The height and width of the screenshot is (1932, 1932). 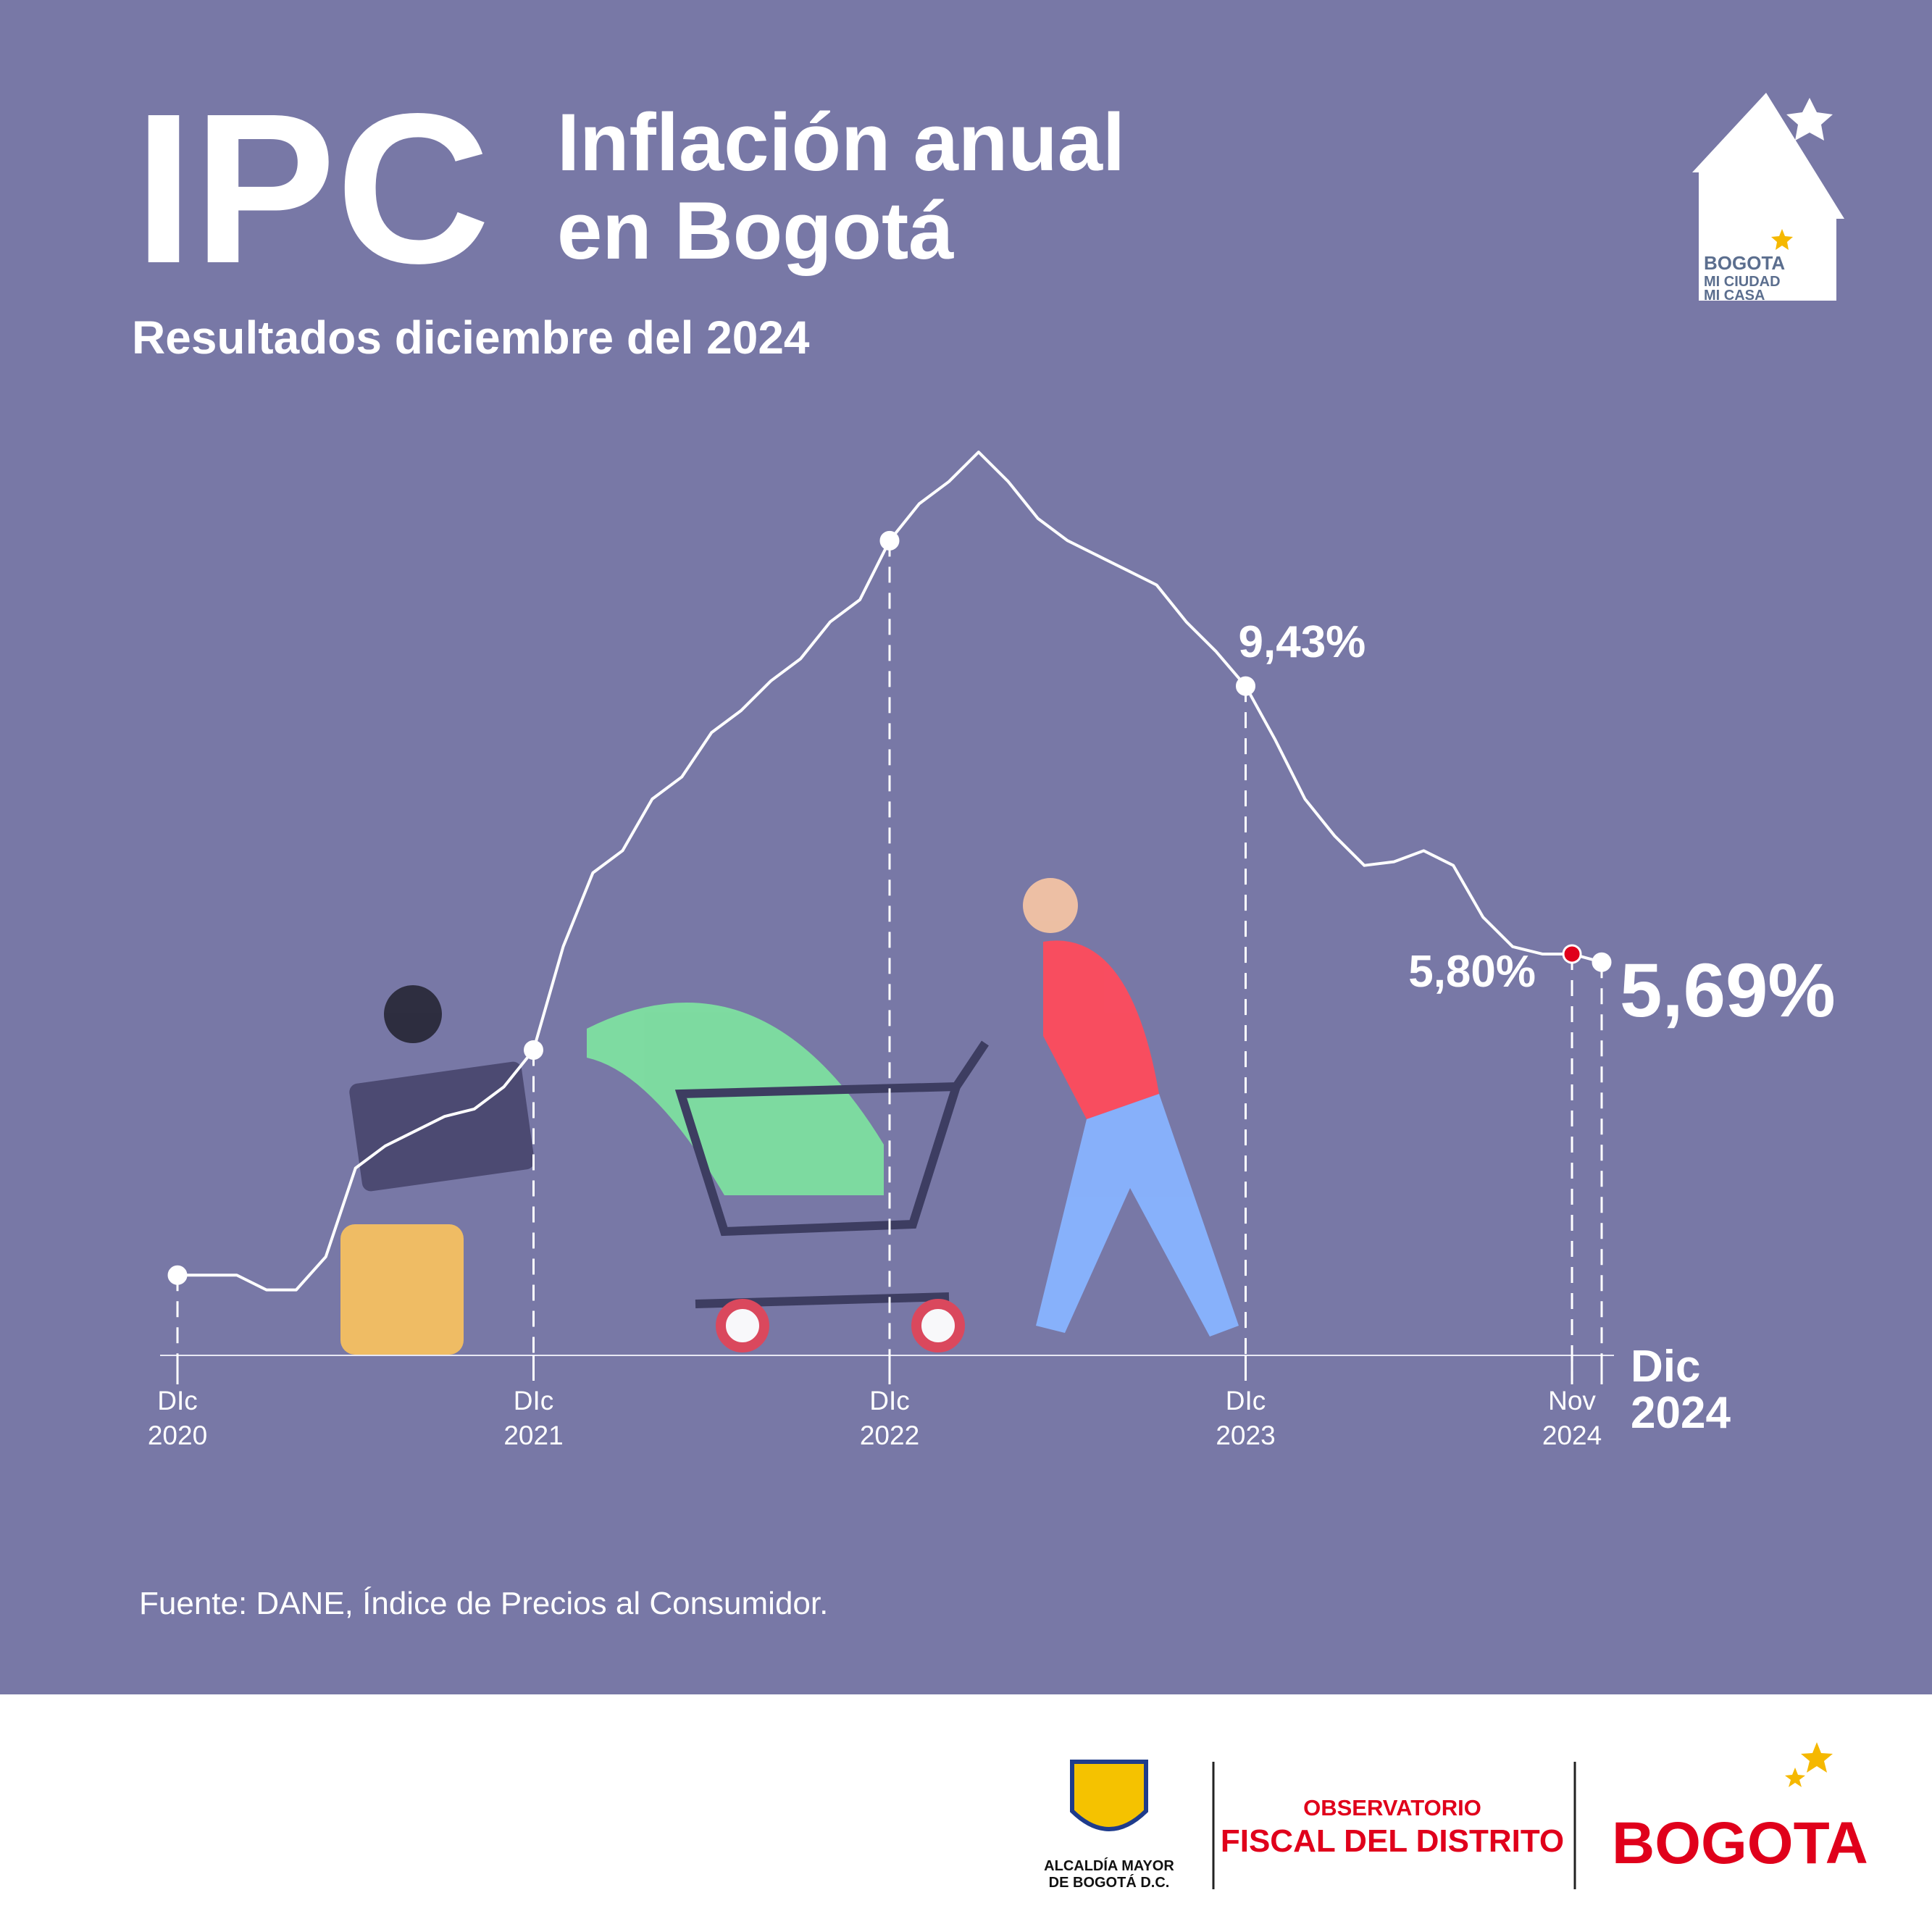 I want to click on logo-text: MI CASA, so click(x=1734, y=296).